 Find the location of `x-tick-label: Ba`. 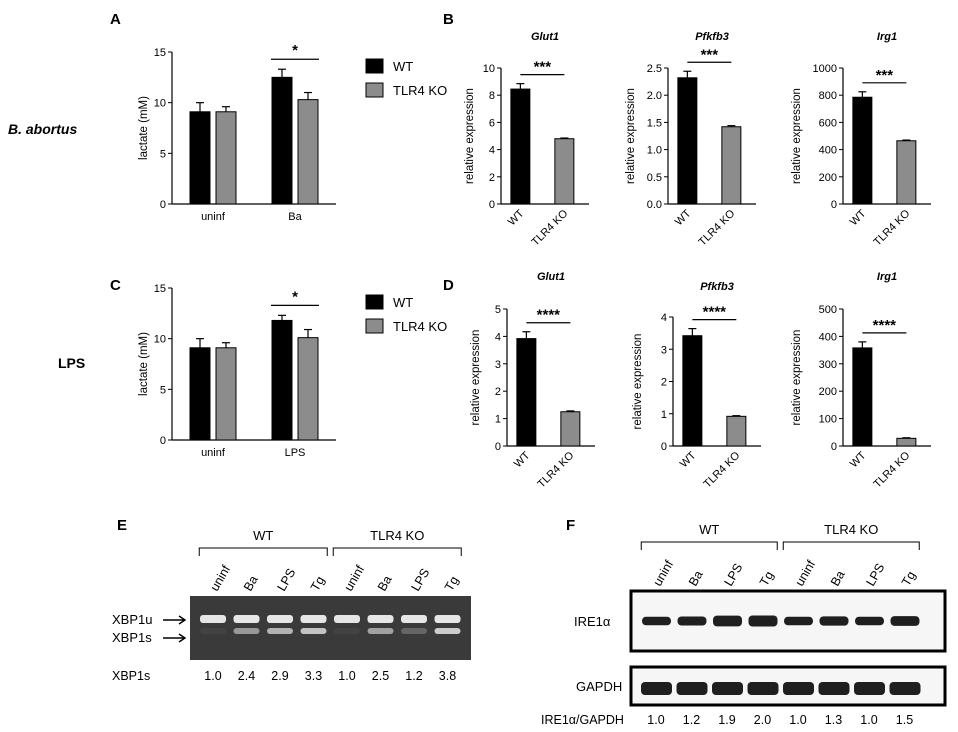

x-tick-label: Ba is located at coordinates (295, 217).